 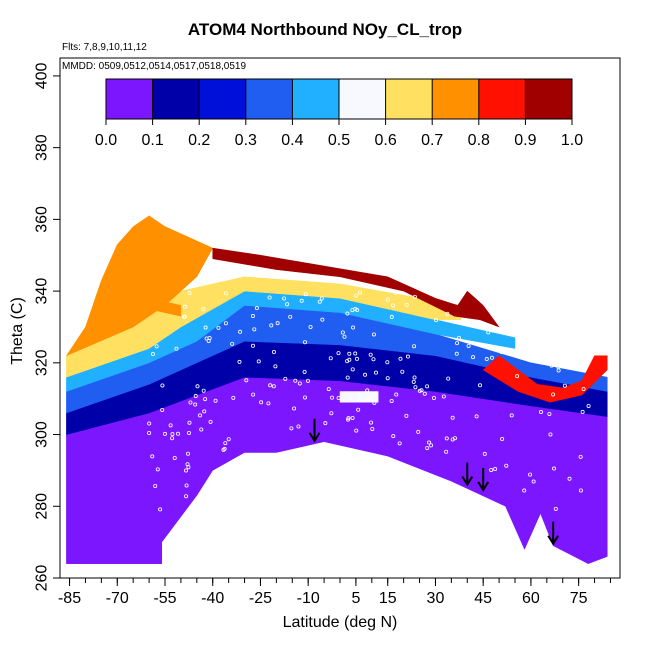 I want to click on y-tick-label: 300, so click(x=42, y=434).